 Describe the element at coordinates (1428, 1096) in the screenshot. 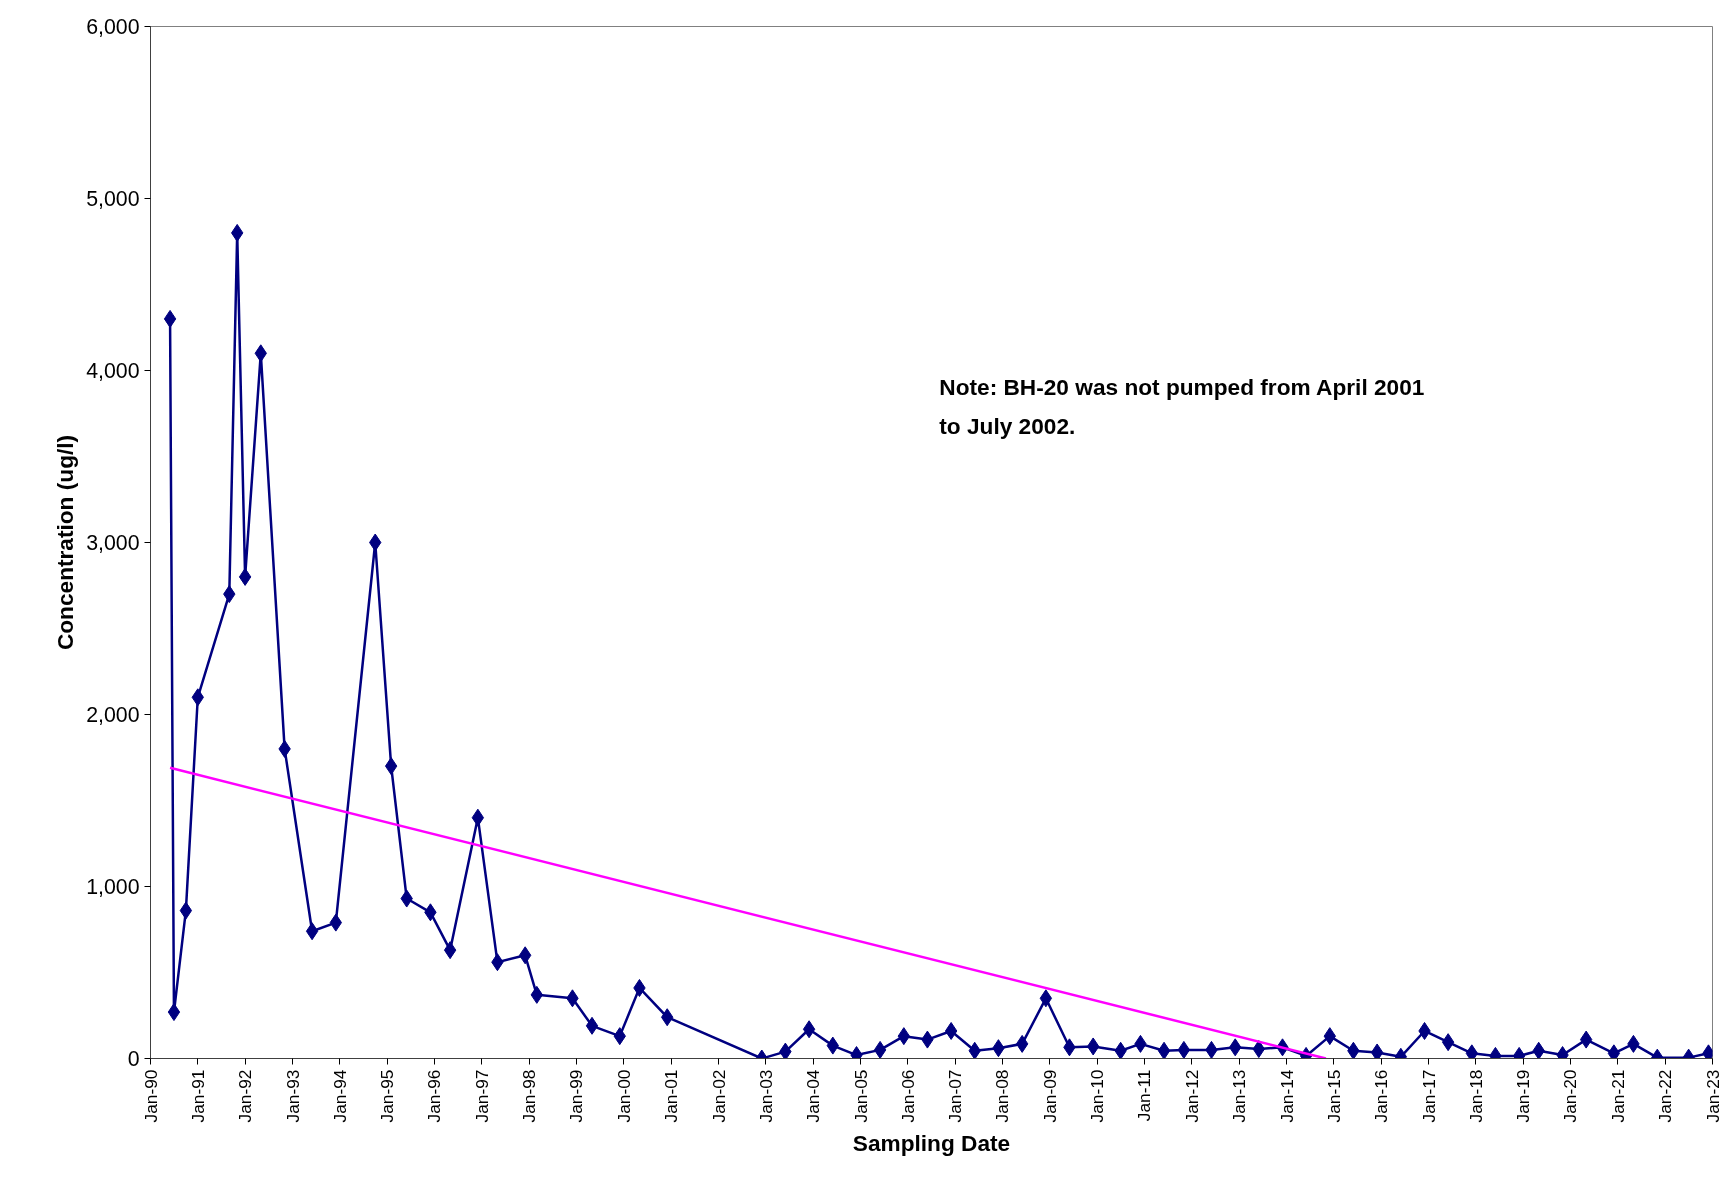

I see `x-tick-label: Jan-17` at that location.